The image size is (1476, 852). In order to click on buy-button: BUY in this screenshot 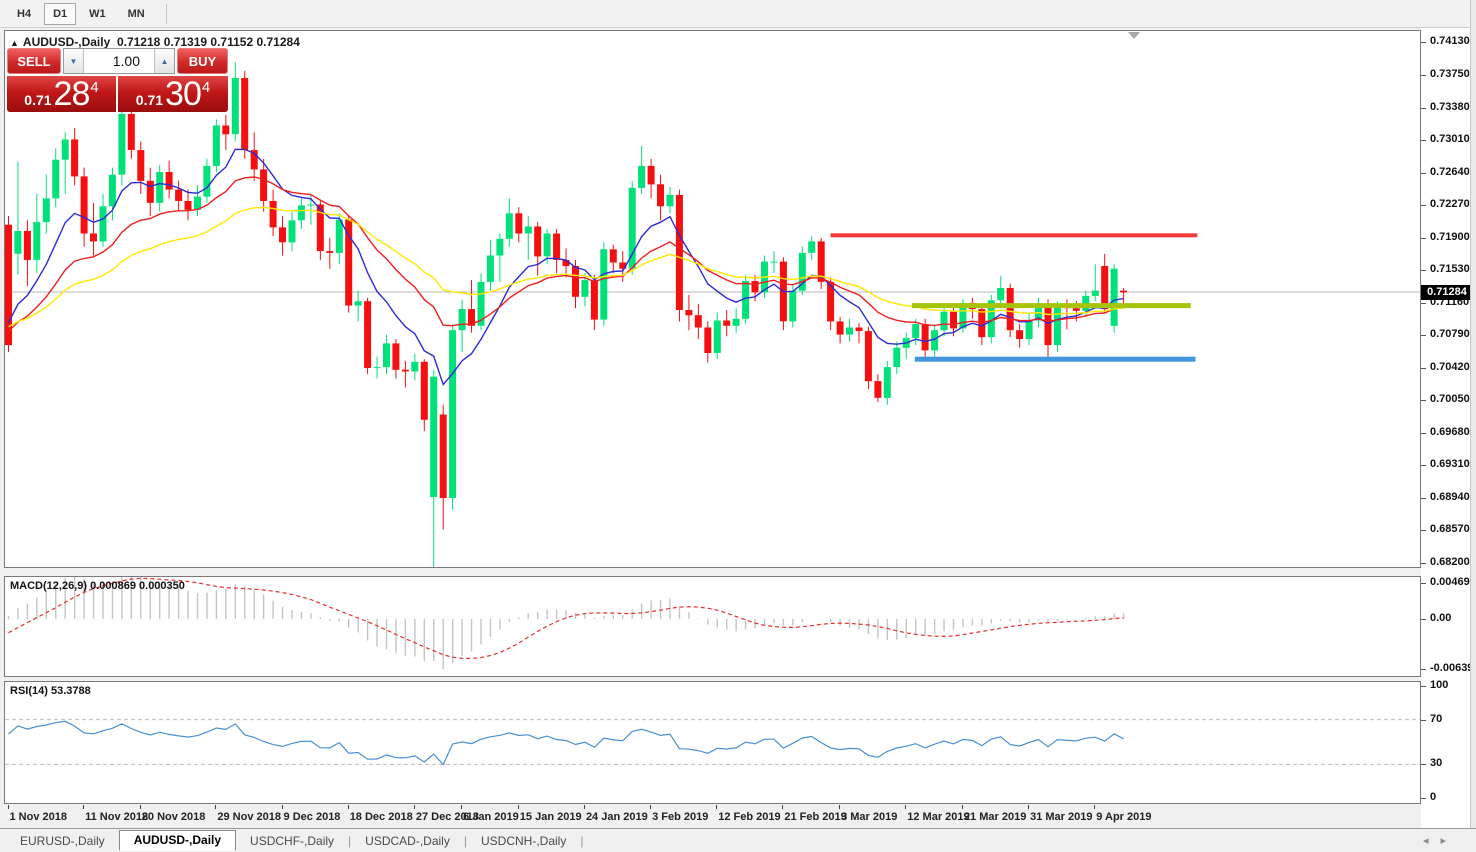, I will do `click(202, 61)`.